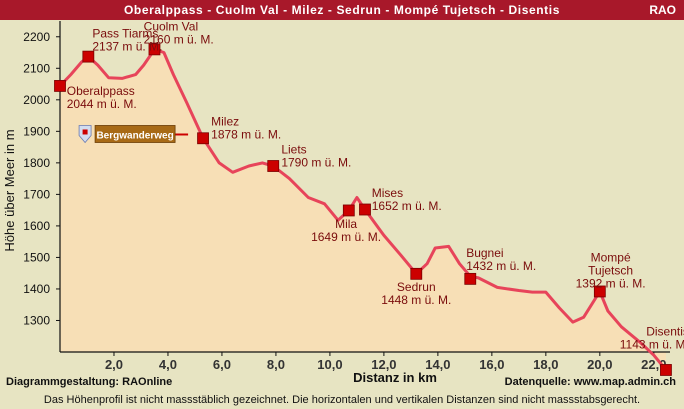  What do you see at coordinates (36, 257) in the screenshot?
I see `y-tick-label: 1500` at bounding box center [36, 257].